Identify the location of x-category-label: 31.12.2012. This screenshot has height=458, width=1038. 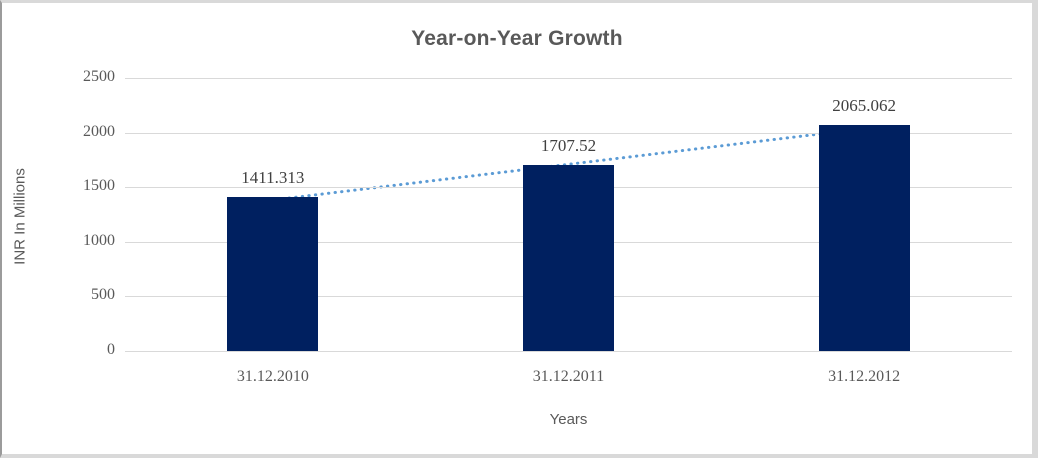
(864, 376).